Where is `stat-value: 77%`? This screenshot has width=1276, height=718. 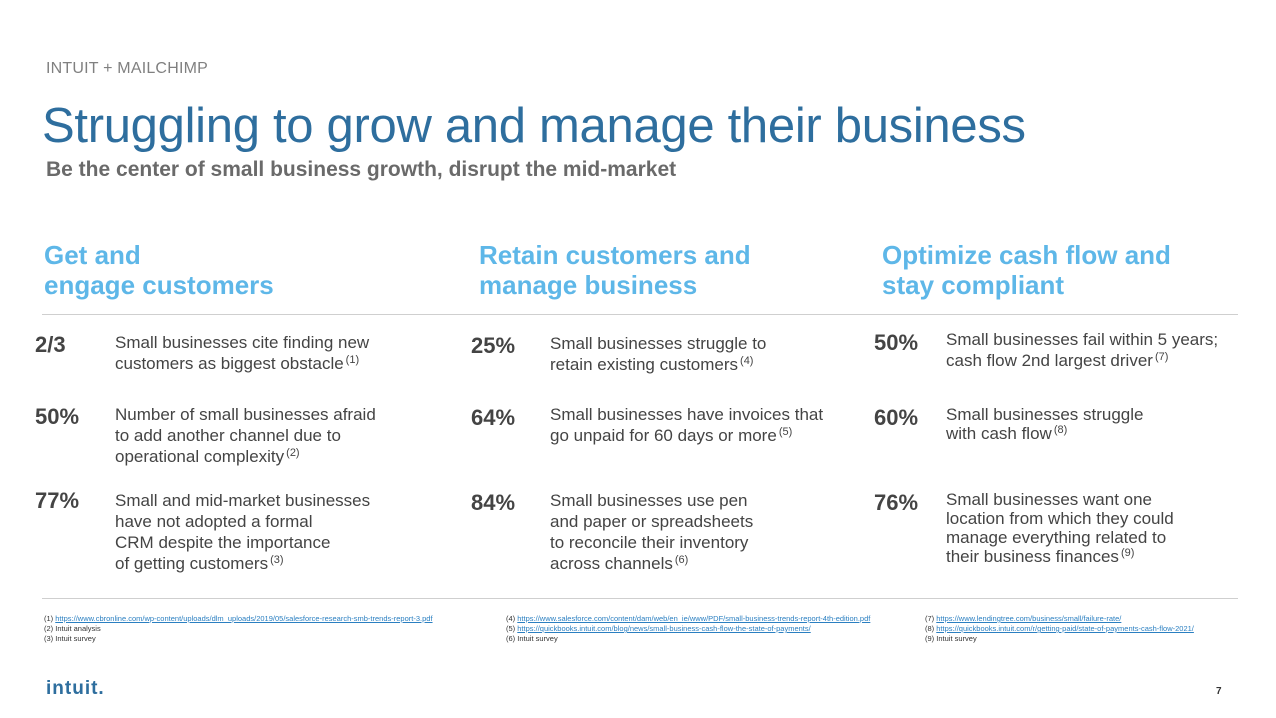 stat-value: 77% is located at coordinates (57, 500).